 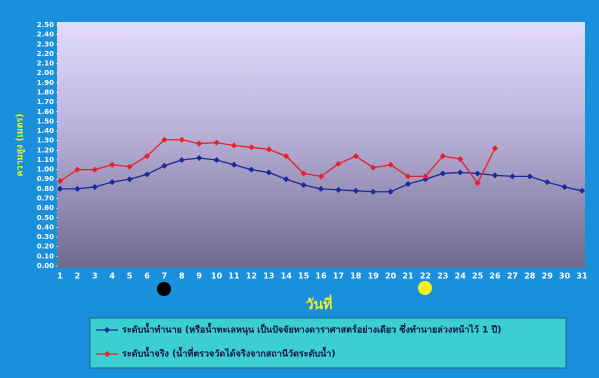 I want to click on legend-box, so click(x=328, y=343).